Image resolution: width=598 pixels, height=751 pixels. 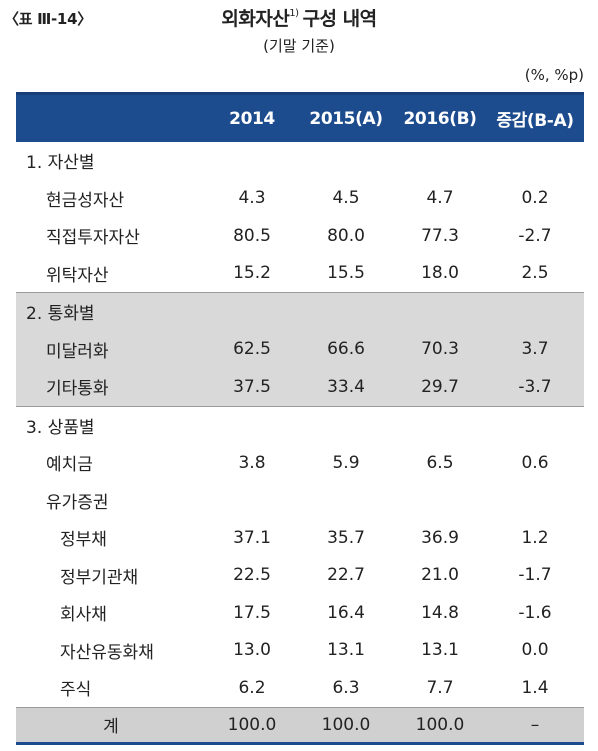 I want to click on row-label: 정부채, so click(x=111, y=538).